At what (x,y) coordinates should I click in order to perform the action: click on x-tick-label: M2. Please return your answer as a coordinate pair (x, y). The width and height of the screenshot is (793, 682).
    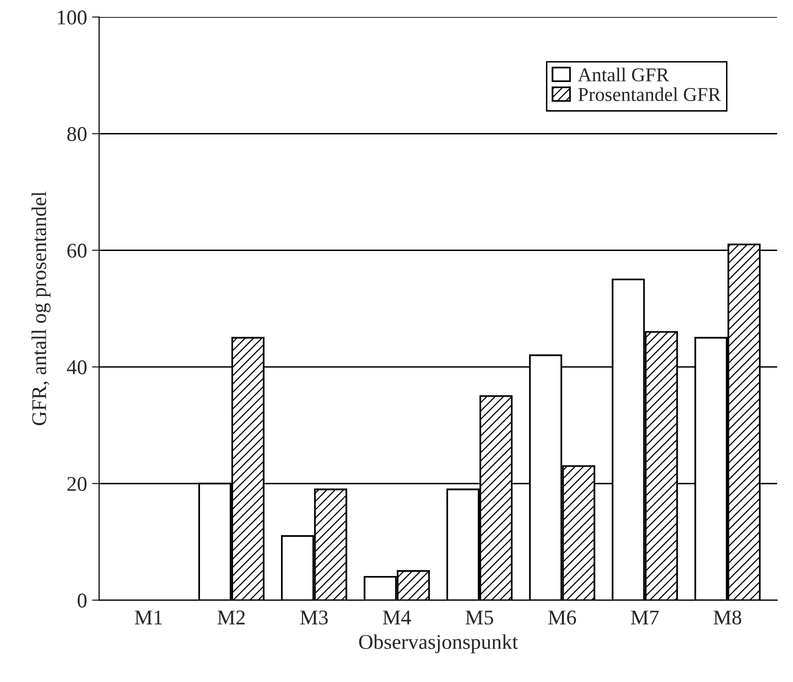
    Looking at the image, I should click on (231, 617).